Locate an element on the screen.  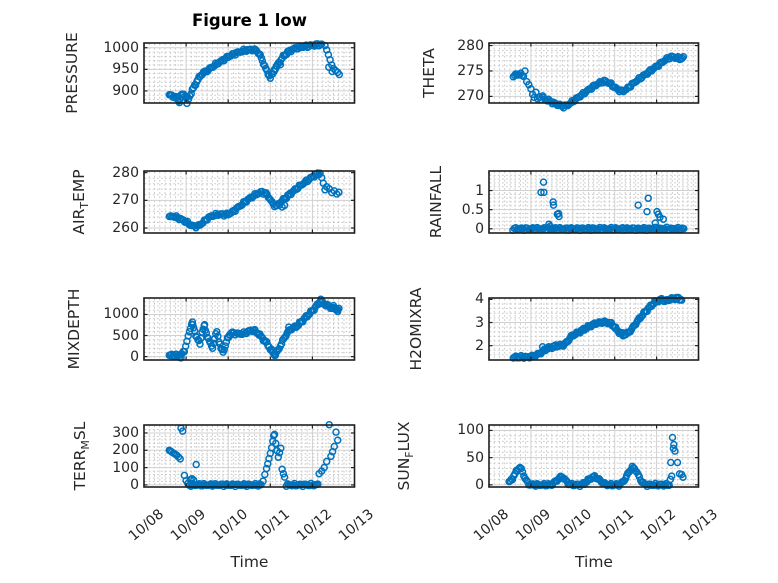
subplot-rainfall is located at coordinates (594, 202).